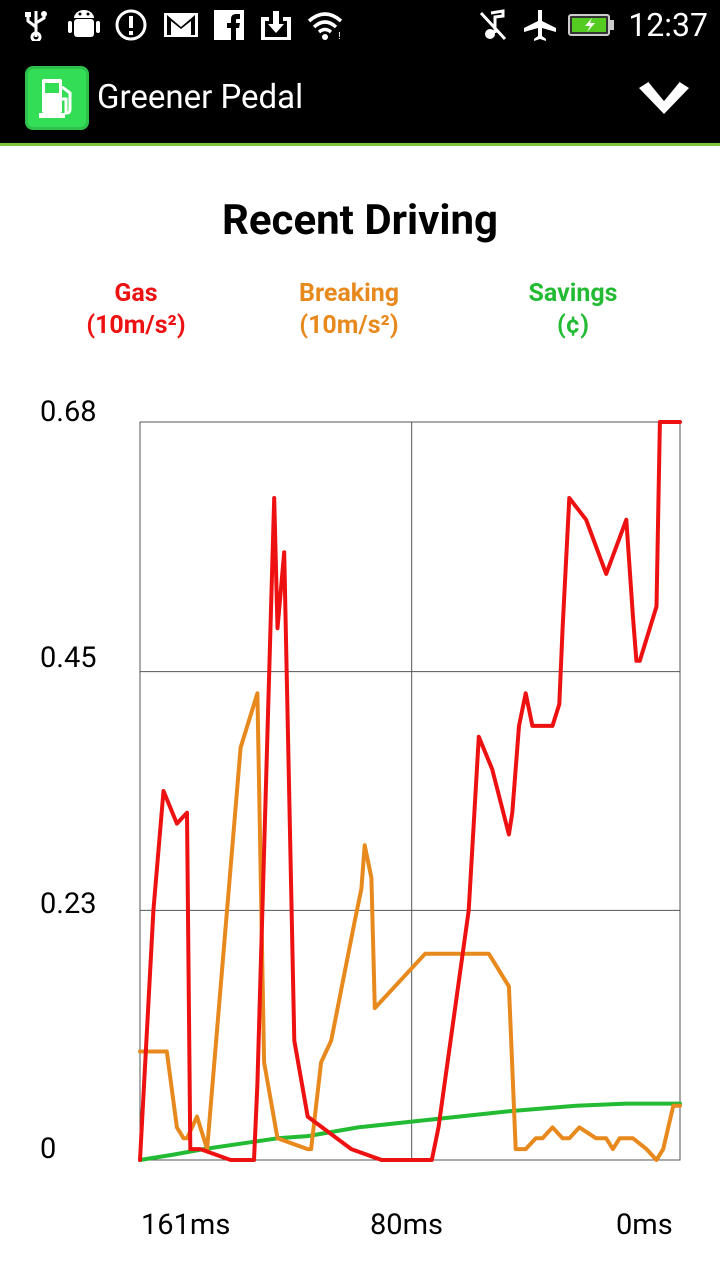  I want to click on y-tick-label: 0.68, so click(68, 412).